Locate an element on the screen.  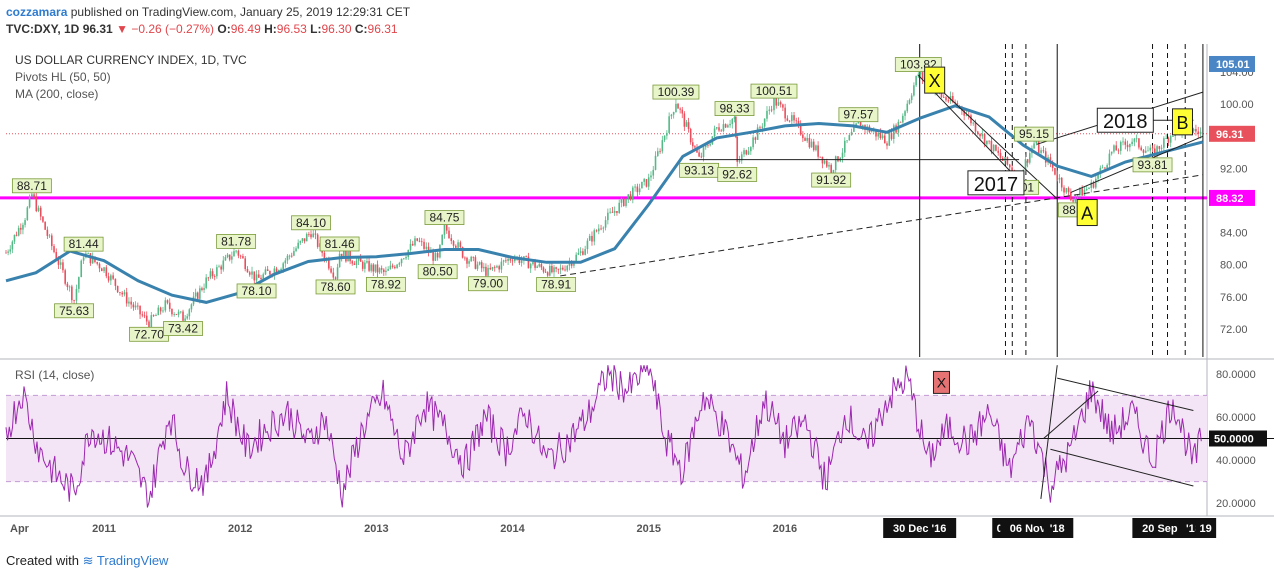
y-tick-label: 92.00 is located at coordinates (1234, 169).